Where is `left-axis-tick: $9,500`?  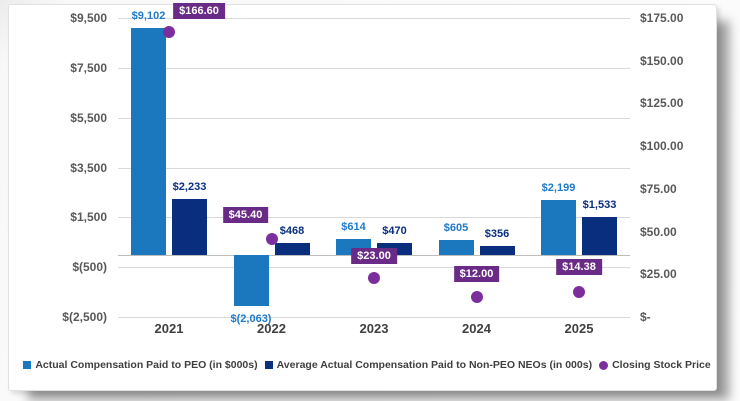
left-axis-tick: $9,500 is located at coordinates (88, 18).